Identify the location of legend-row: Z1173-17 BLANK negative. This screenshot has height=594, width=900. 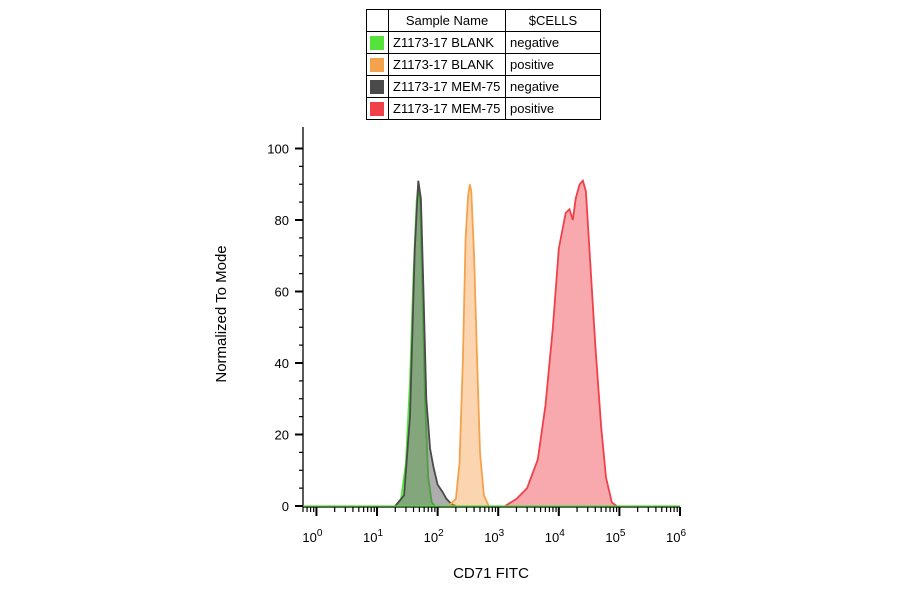
(483, 42).